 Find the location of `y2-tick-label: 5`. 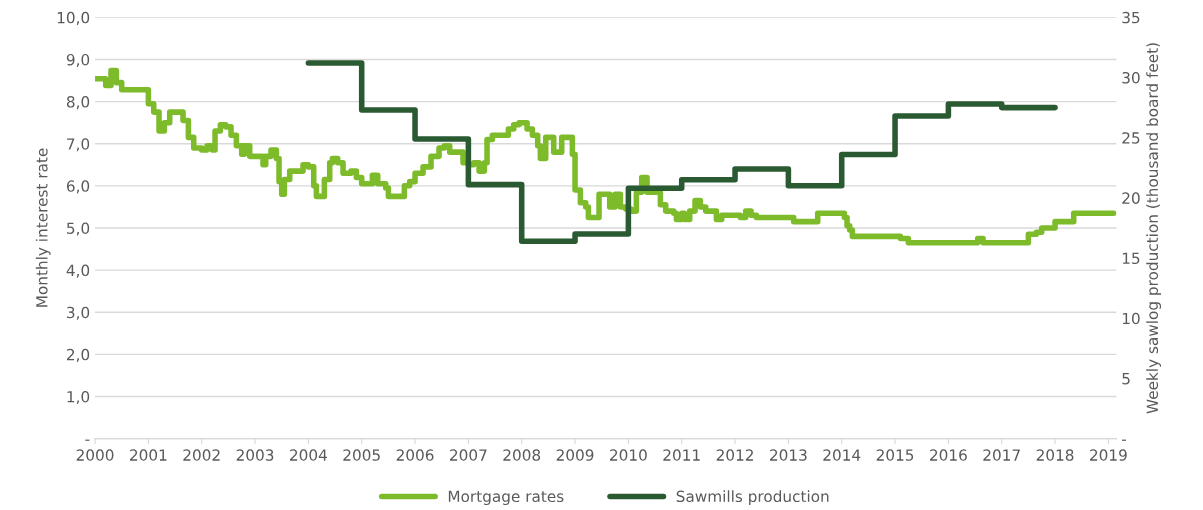

y2-tick-label: 5 is located at coordinates (1126, 379).